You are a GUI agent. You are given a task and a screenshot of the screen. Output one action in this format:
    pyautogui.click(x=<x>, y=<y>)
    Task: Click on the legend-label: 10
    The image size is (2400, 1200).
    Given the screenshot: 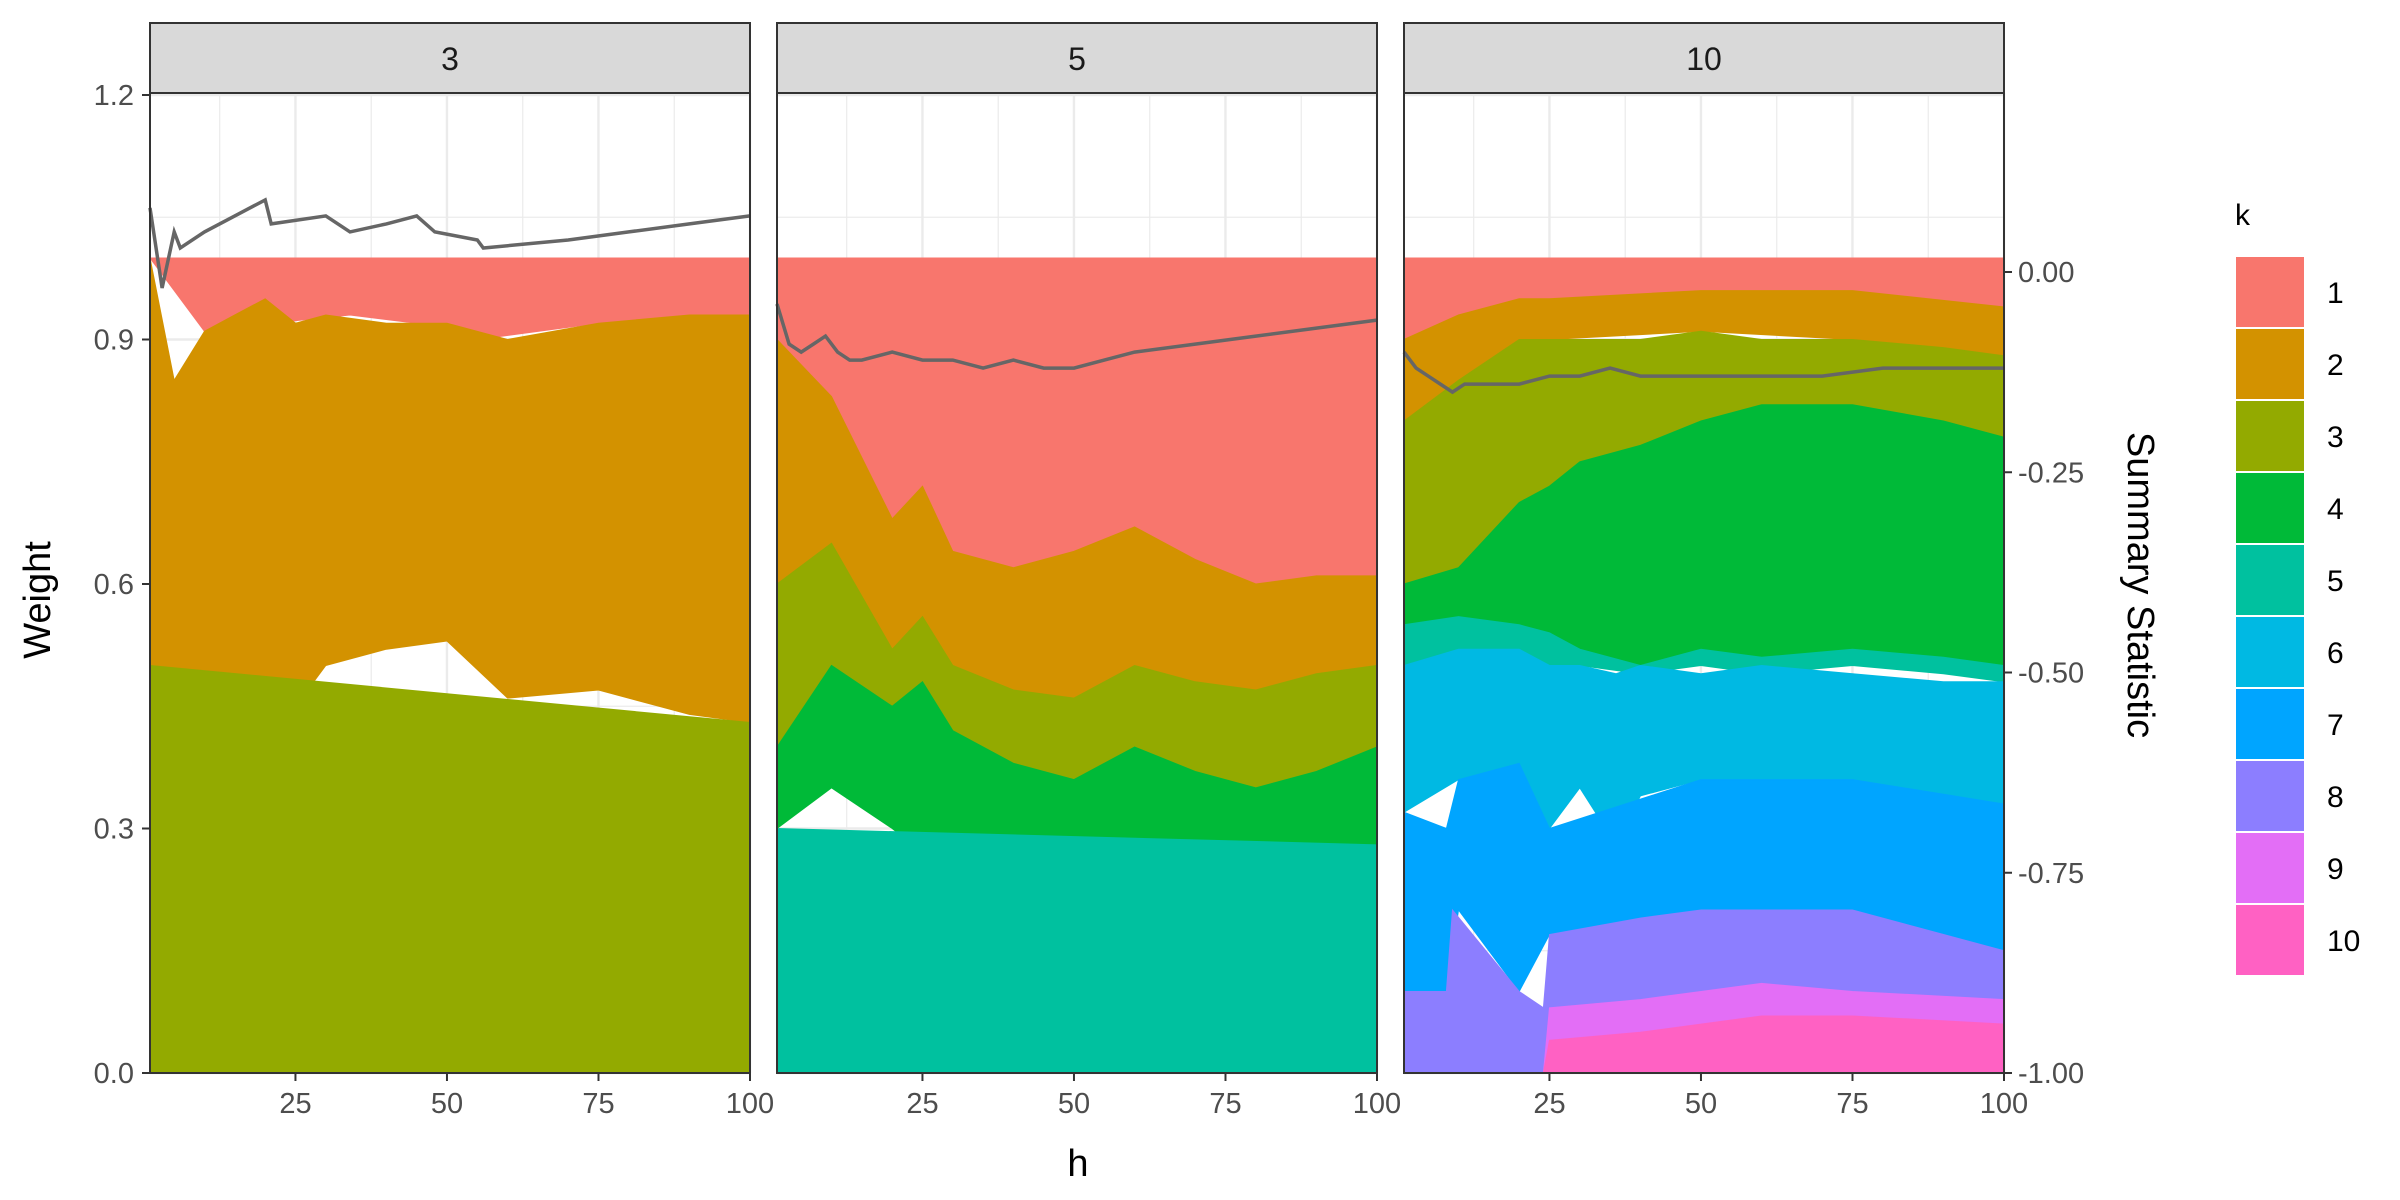 What is the action you would take?
    pyautogui.click(x=2343, y=941)
    